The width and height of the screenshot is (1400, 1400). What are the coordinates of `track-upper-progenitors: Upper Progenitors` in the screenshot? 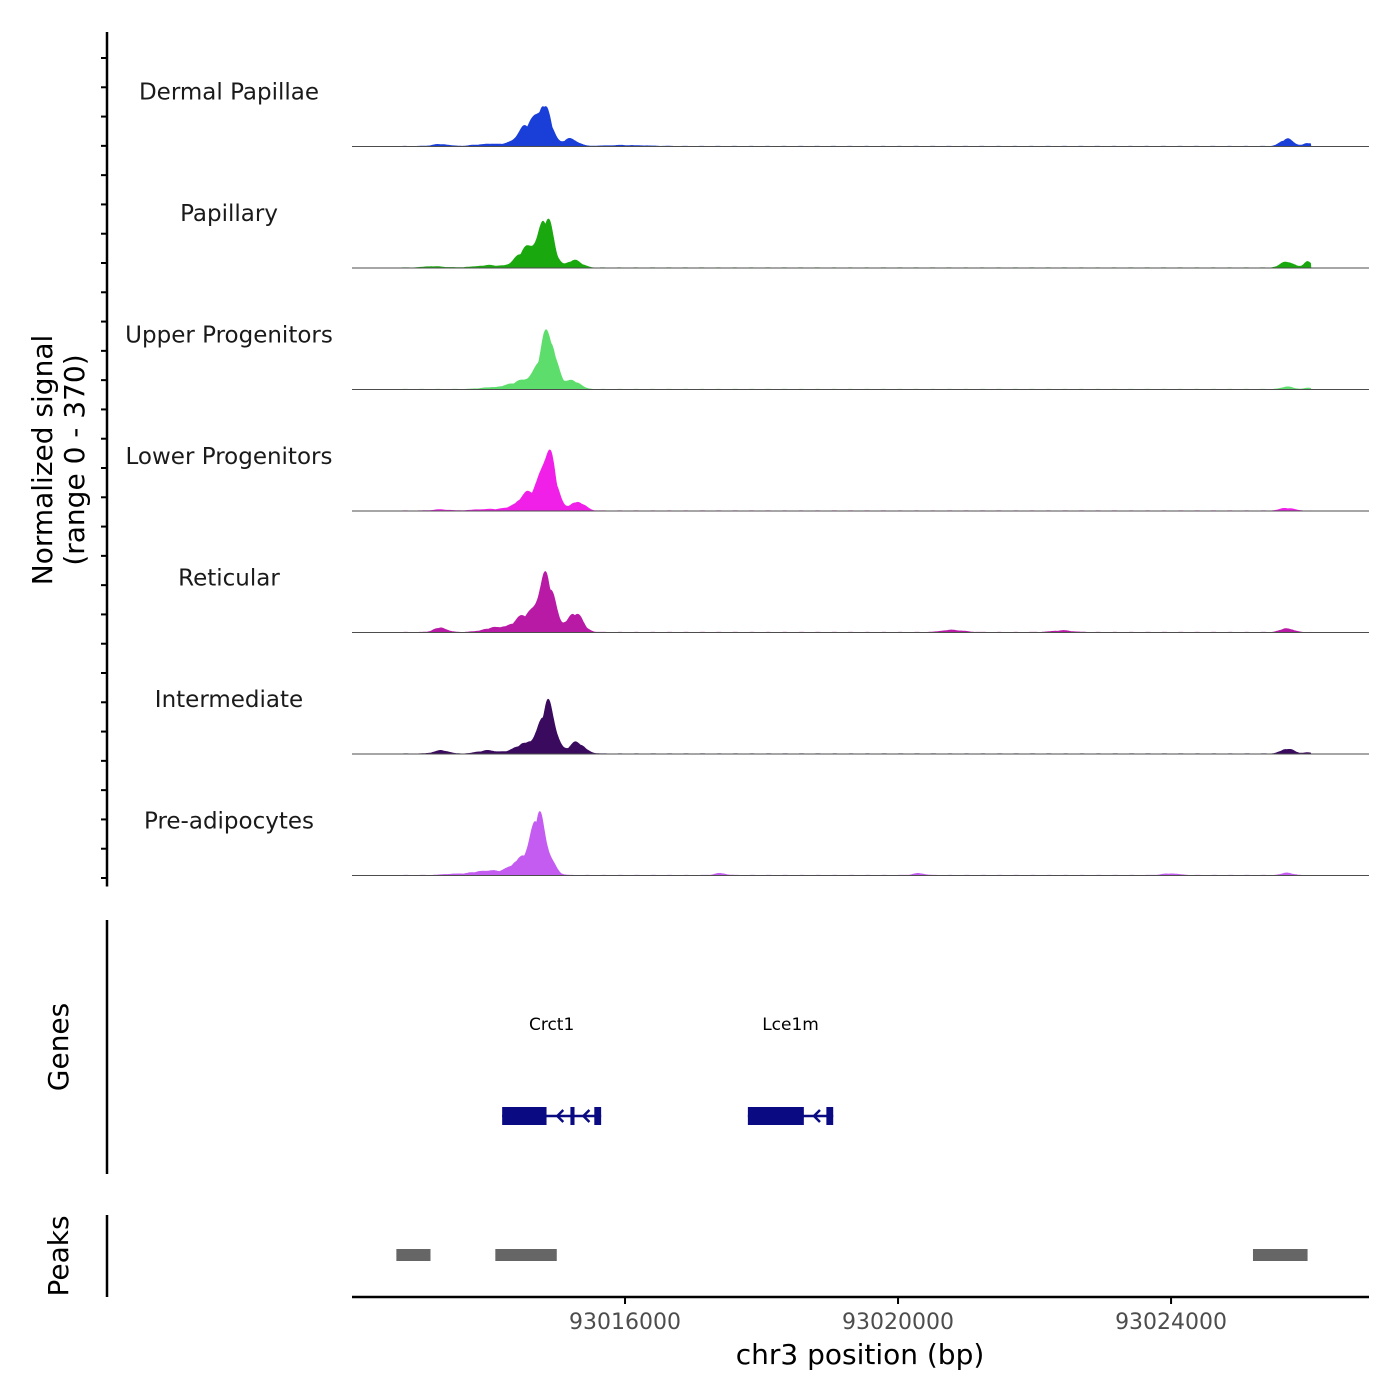 It's located at (747, 356).